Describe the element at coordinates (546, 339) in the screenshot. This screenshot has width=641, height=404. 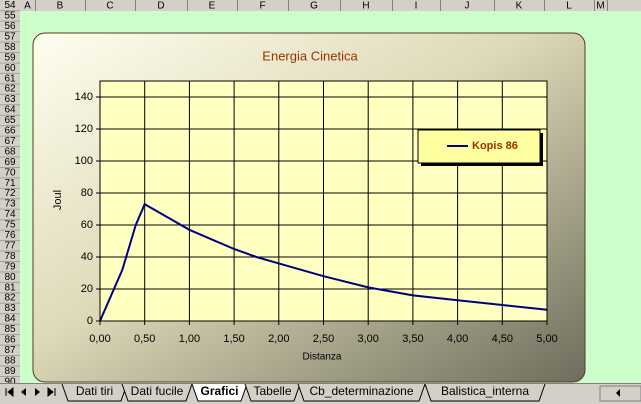
I see `x-tick-label: 5,00` at that location.